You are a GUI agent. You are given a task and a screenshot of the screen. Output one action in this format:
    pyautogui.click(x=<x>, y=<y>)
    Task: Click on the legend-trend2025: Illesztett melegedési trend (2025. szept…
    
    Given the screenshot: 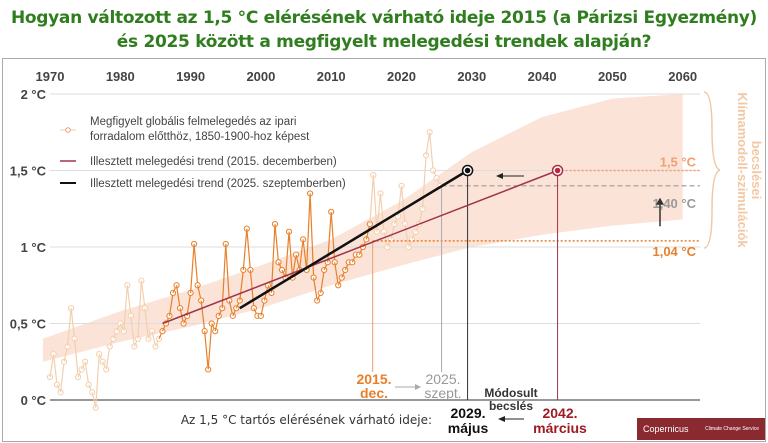 What is the action you would take?
    pyautogui.click(x=218, y=184)
    